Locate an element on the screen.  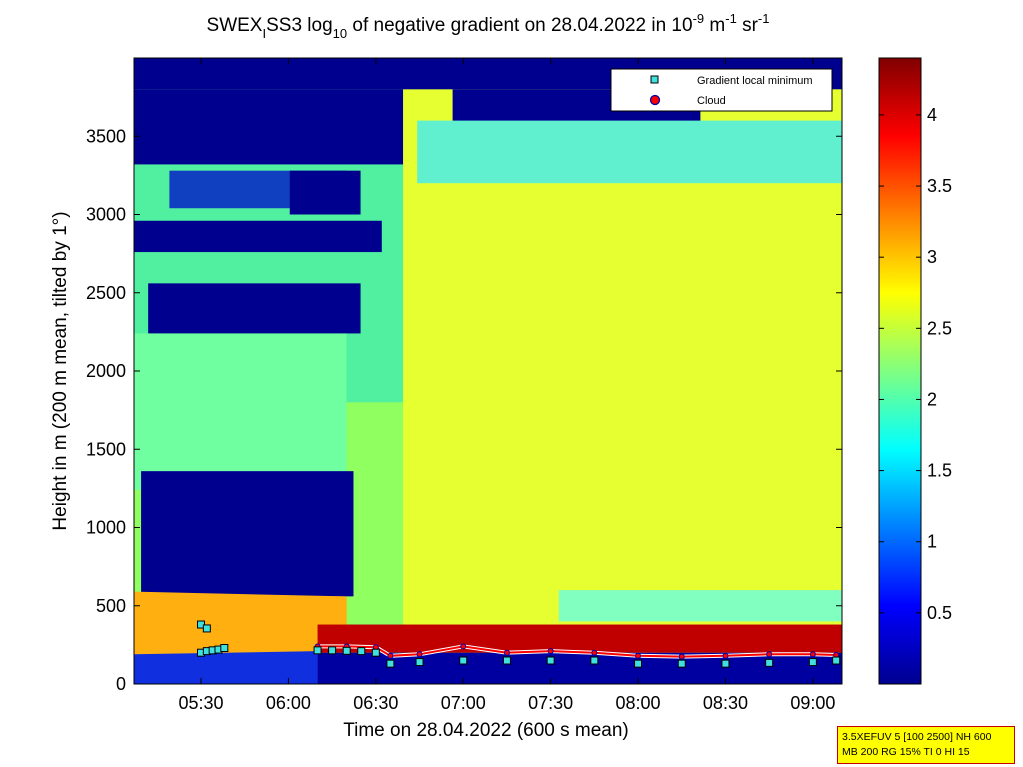
legend-label-gradient-min: Gradient local minimum is located at coordinates (755, 81).